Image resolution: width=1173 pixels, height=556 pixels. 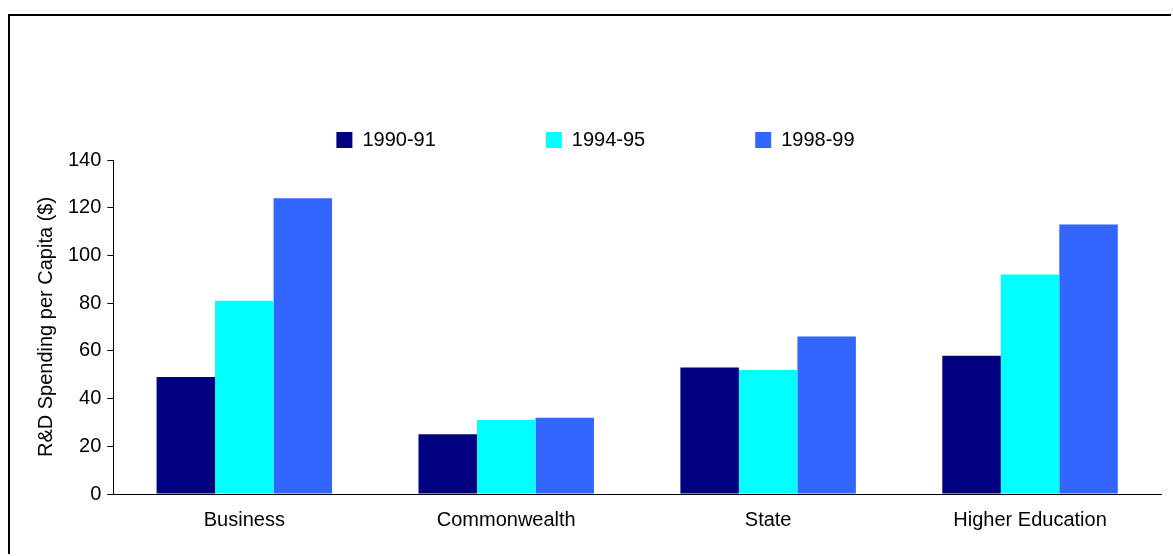 What do you see at coordinates (399, 138) in the screenshot?
I see `legend-label: 1990-91` at bounding box center [399, 138].